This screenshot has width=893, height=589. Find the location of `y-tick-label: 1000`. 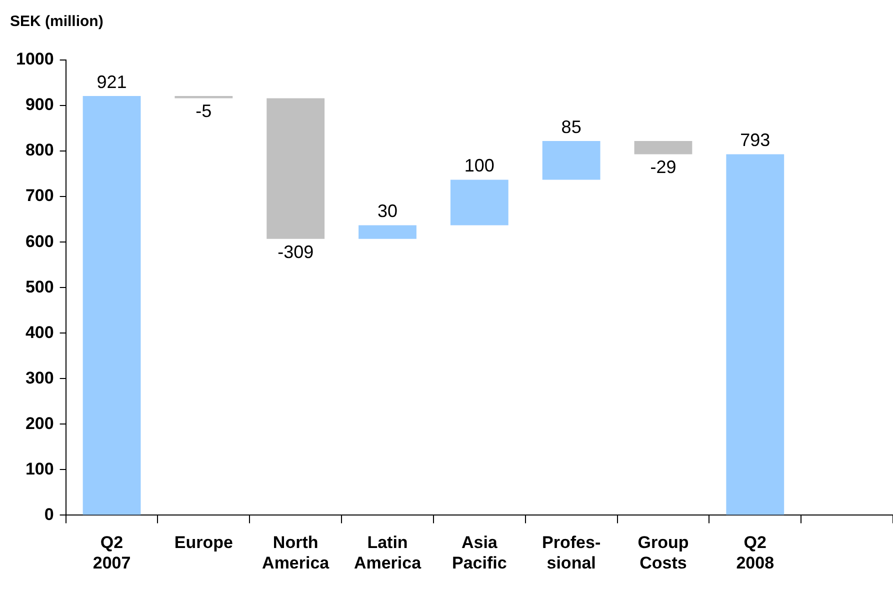

y-tick-label: 1000 is located at coordinates (35, 59).